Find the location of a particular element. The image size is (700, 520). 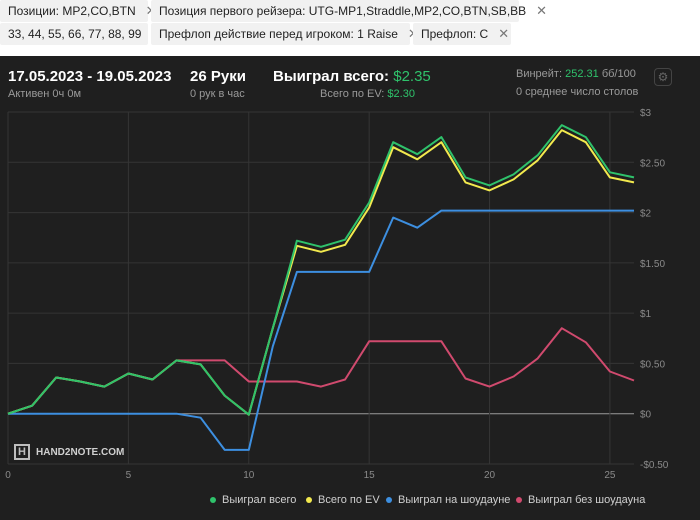

won-total: Выиграл всего: $2.35 is located at coordinates (352, 76).